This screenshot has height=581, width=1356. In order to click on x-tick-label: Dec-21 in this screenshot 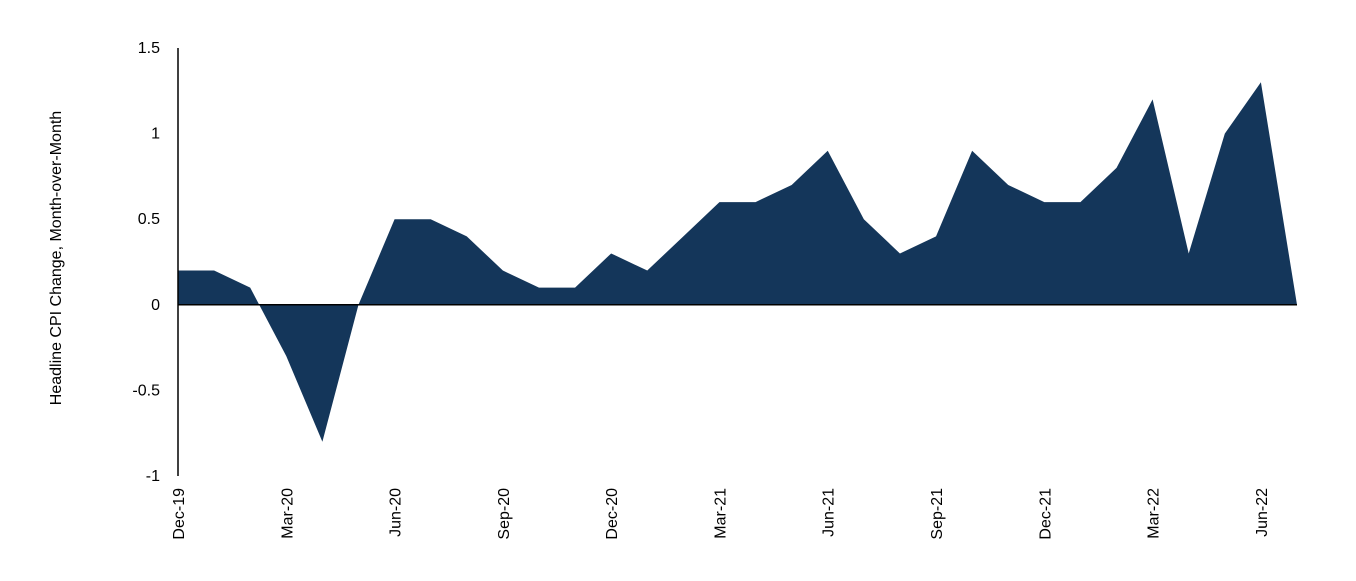, I will do `click(1045, 514)`.